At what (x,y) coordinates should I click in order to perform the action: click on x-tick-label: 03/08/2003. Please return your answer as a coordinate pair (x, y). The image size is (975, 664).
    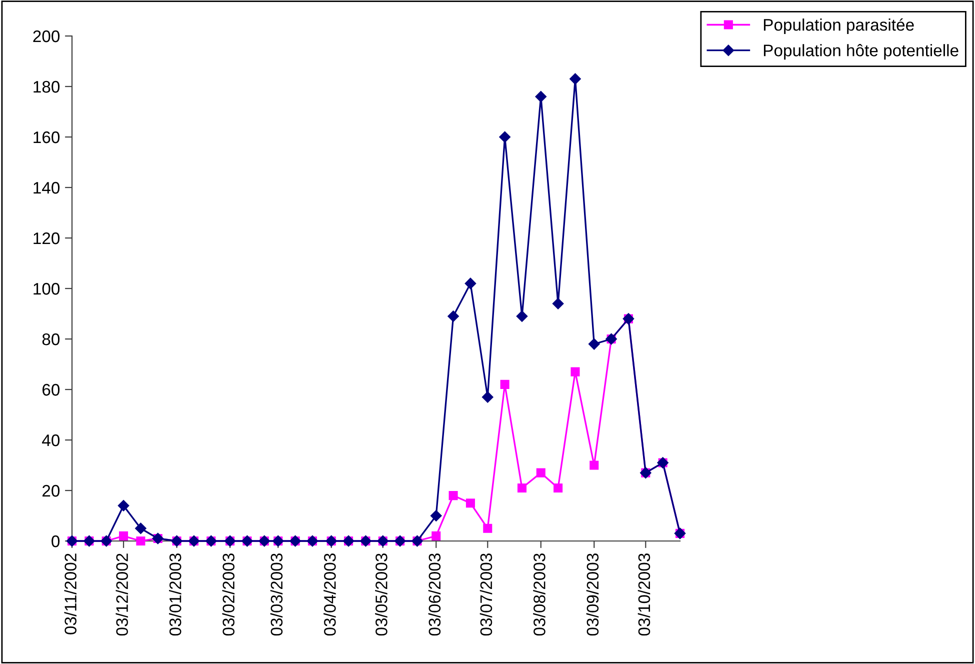
    Looking at the image, I should click on (539, 595).